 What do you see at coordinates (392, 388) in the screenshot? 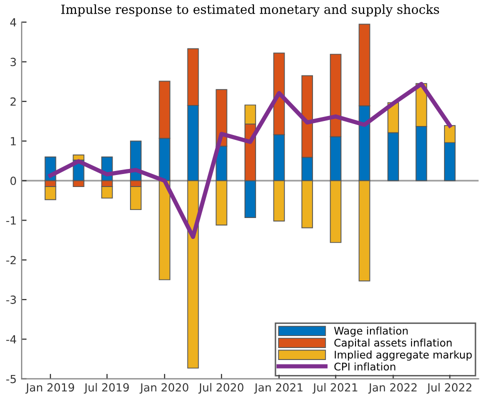
I see `x-tick-label: Jan 2022` at bounding box center [392, 388].